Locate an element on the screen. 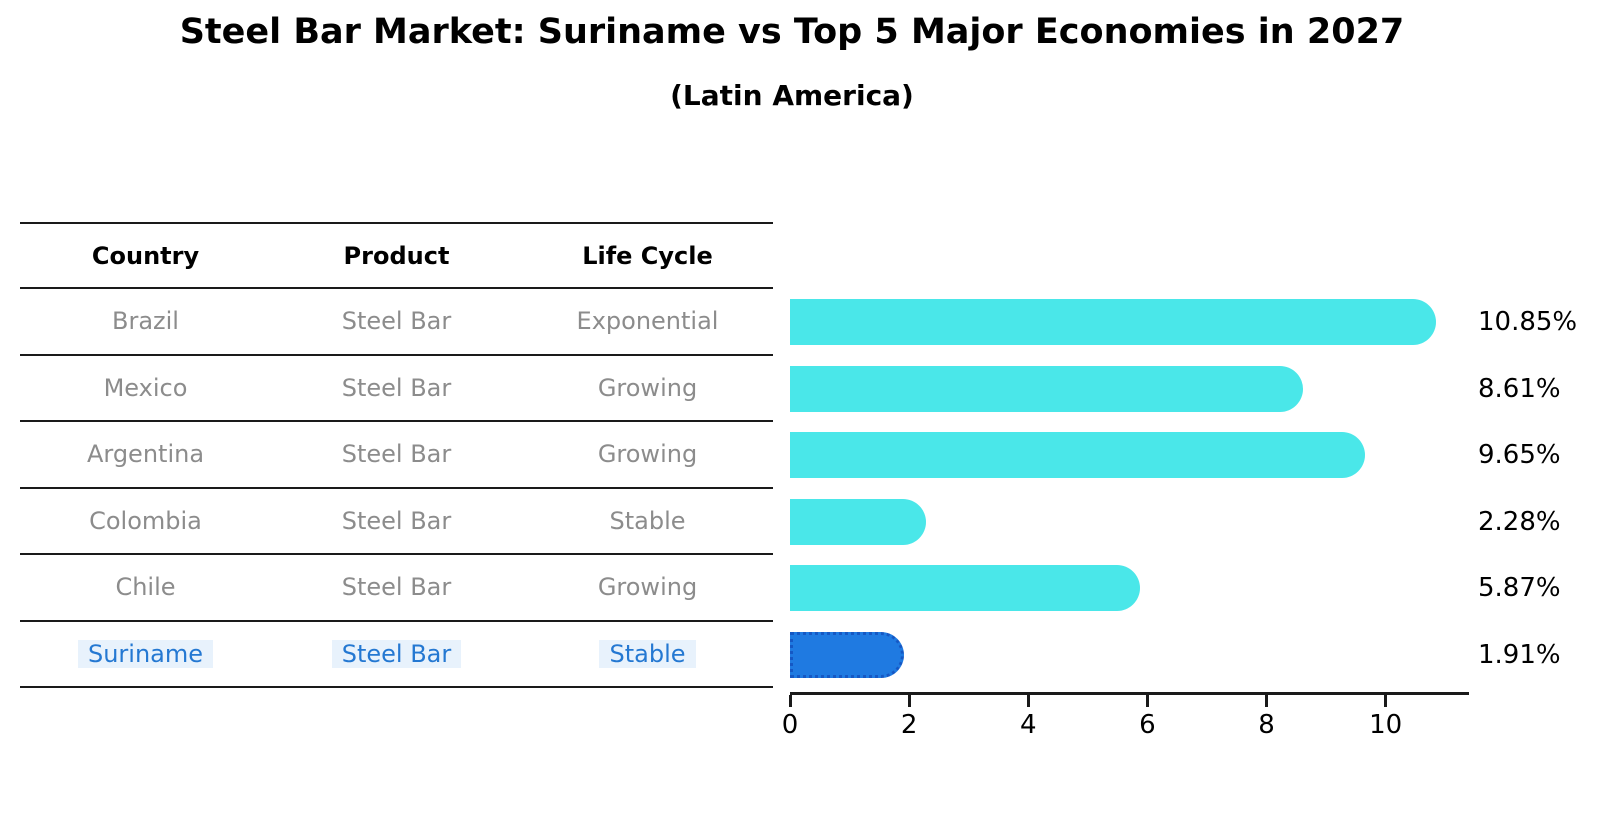 The width and height of the screenshot is (1604, 823). bar-row-mexico is located at coordinates (1129, 389).